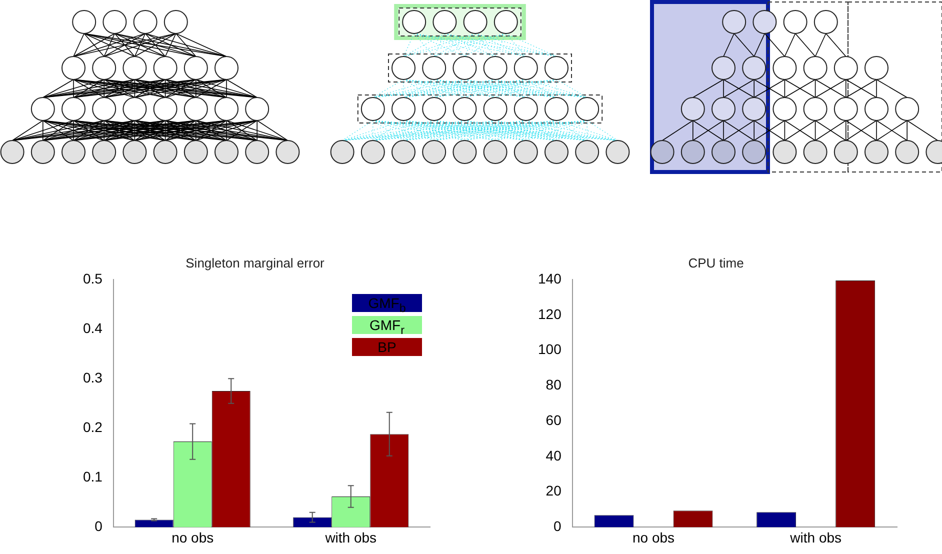 The image size is (942, 554). I want to click on chart-title: CPU time, so click(716, 262).